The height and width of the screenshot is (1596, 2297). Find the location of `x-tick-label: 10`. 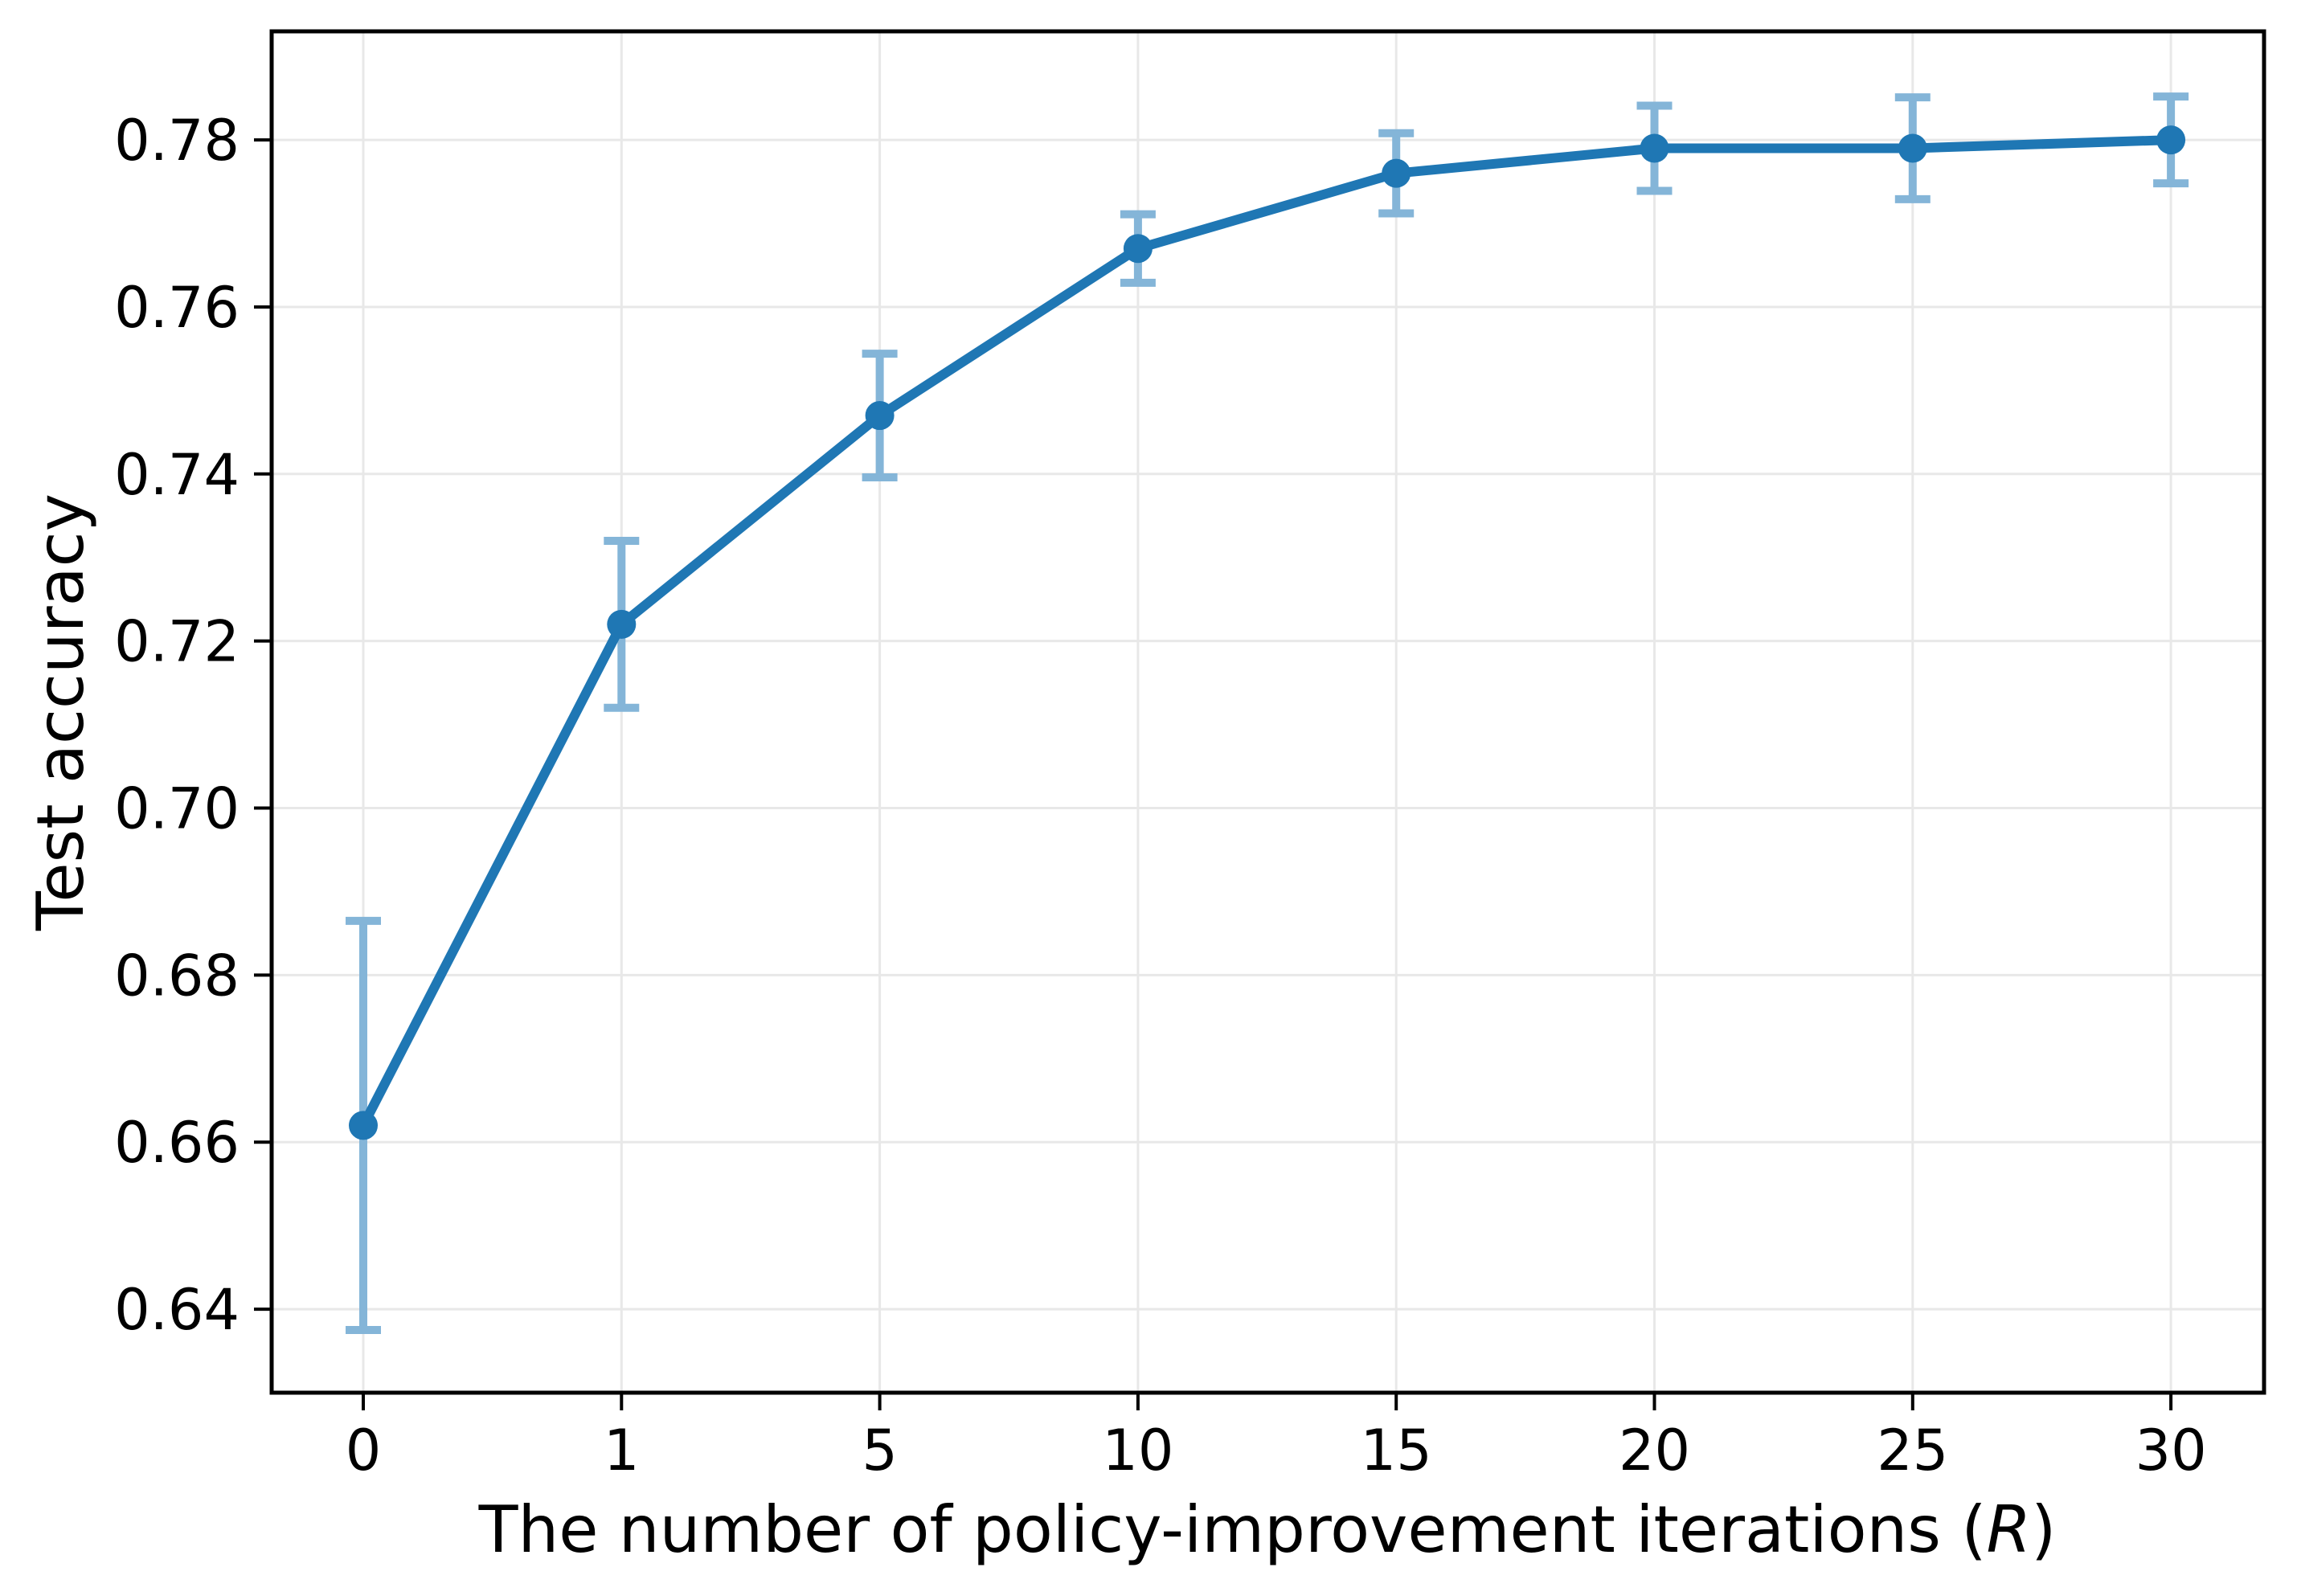

x-tick-label: 10 is located at coordinates (1137, 1450).